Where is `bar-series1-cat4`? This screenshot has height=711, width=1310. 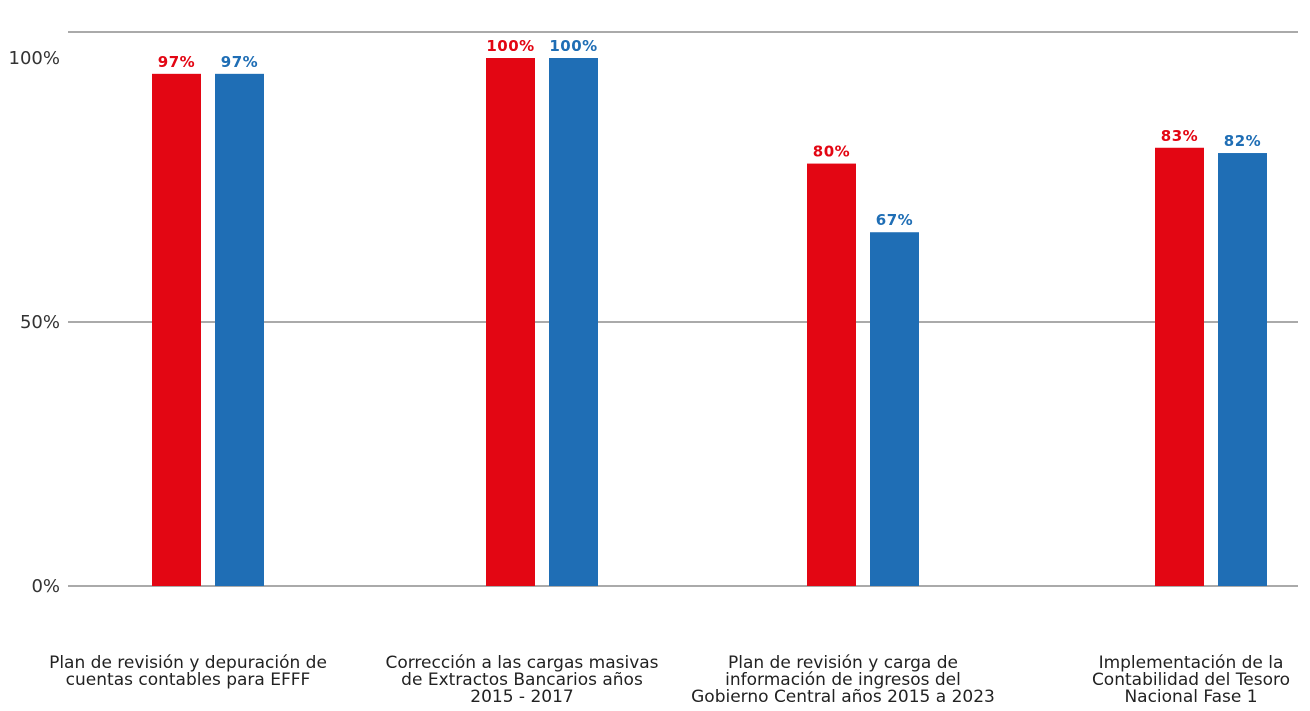 bar-series1-cat4 is located at coordinates (1179, 366).